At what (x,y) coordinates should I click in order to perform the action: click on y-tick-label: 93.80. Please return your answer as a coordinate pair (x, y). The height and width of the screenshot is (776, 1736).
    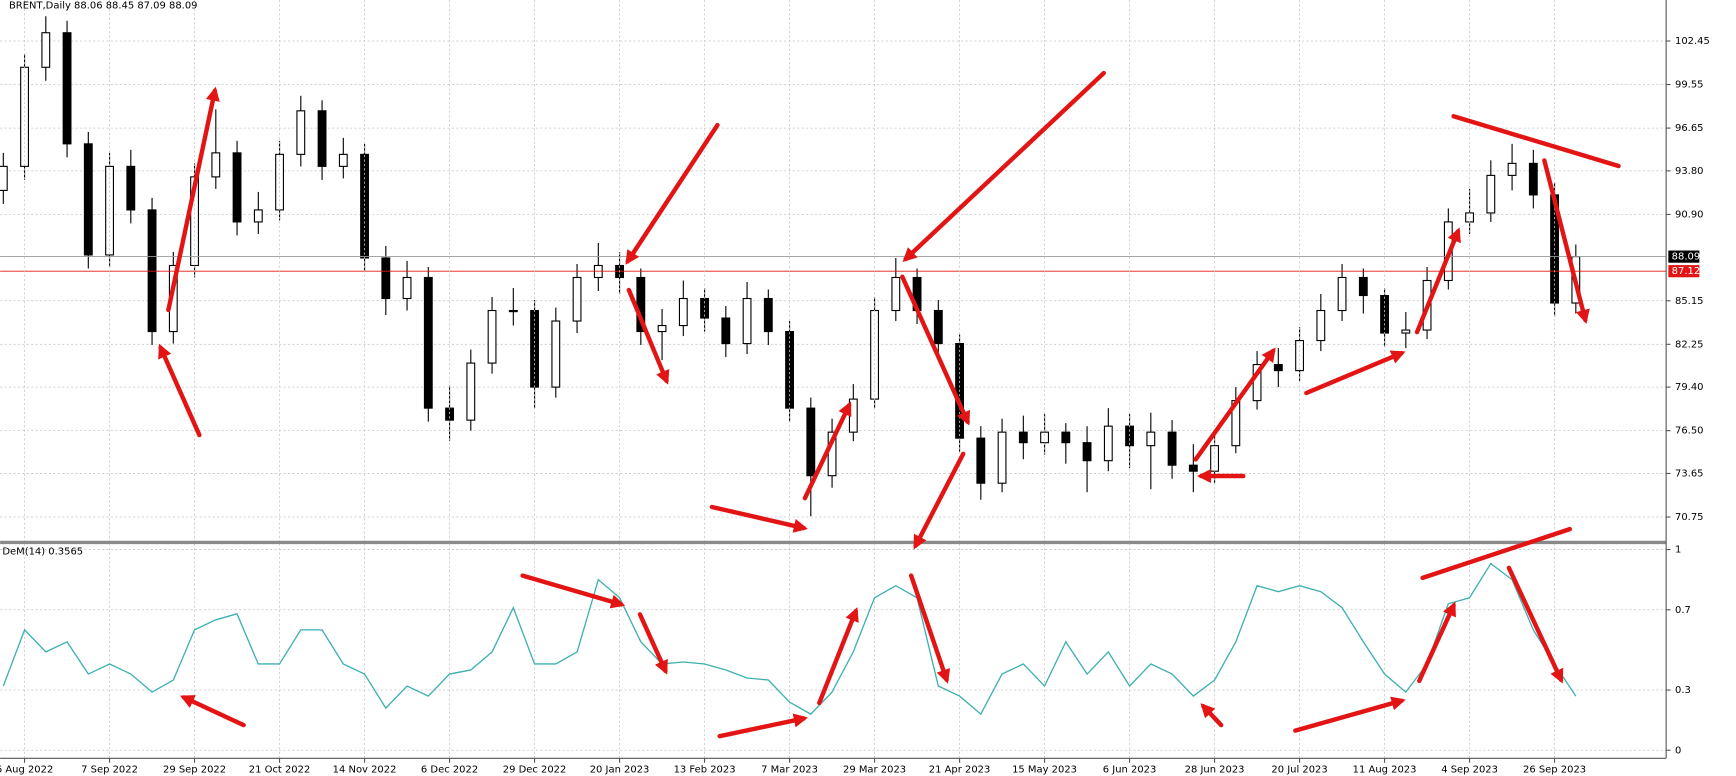
    Looking at the image, I should click on (1689, 171).